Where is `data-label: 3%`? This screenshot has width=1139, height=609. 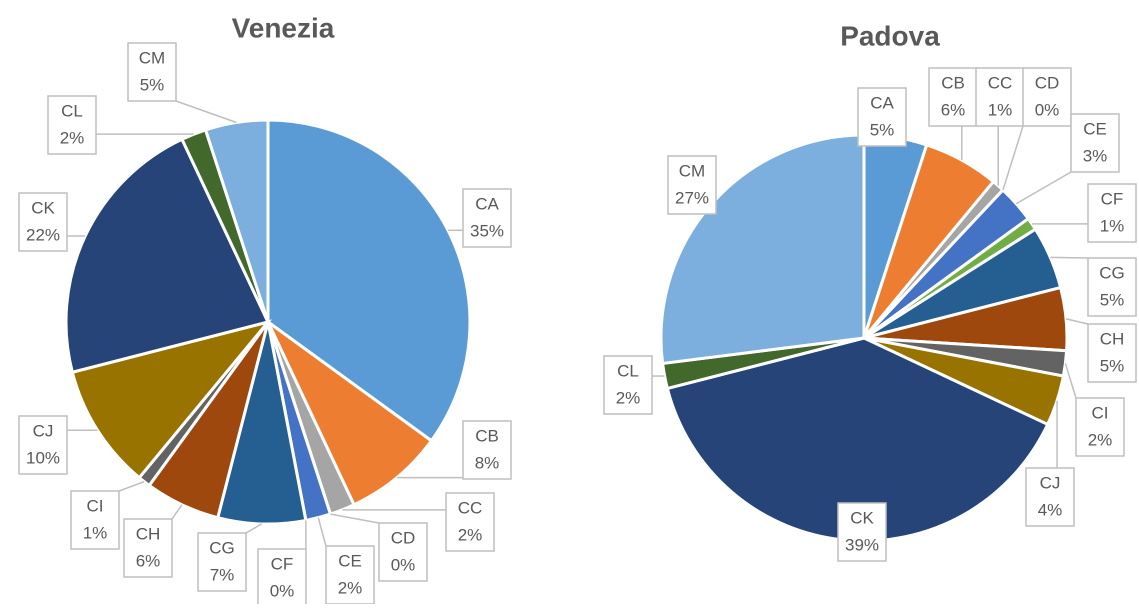
data-label: 3% is located at coordinates (1095, 155).